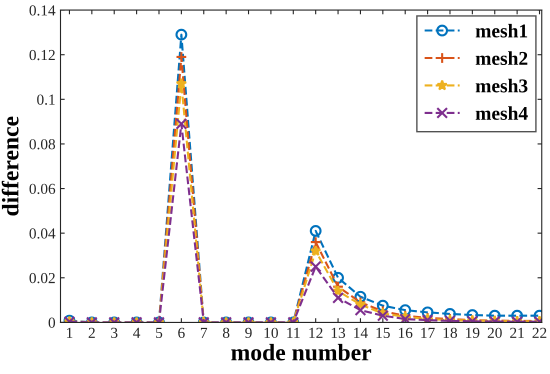 The width and height of the screenshot is (550, 374). What do you see at coordinates (271, 333) in the screenshot?
I see `x-tick-label: 10` at bounding box center [271, 333].